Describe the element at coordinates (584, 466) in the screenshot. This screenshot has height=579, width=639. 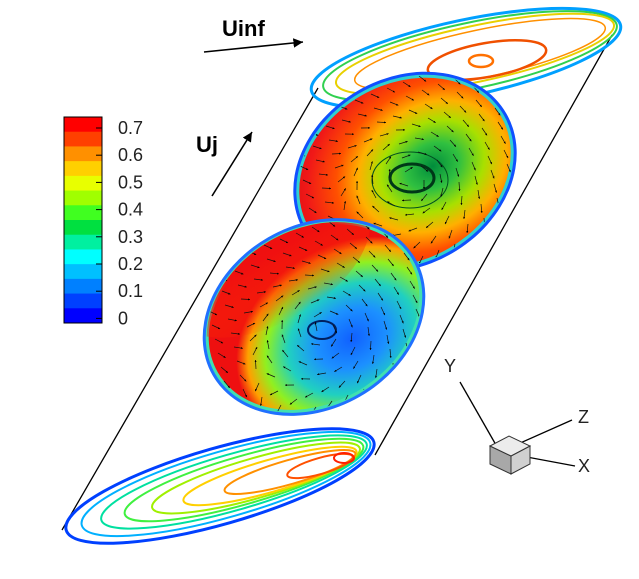
I see `axis-x-label: X` at that location.